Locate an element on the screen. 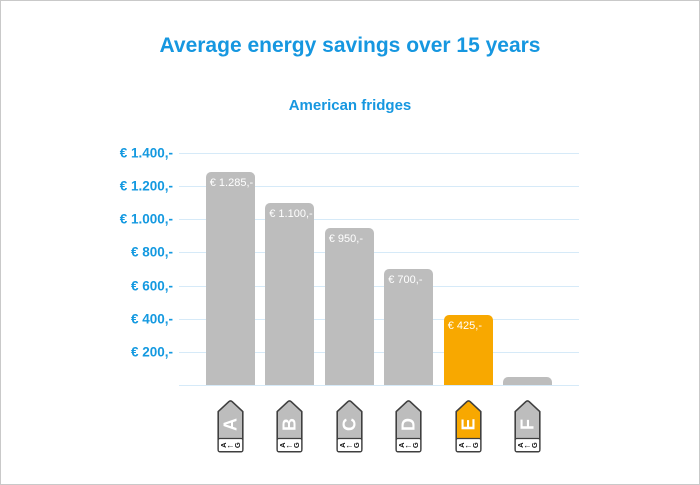 Image resolution: width=700 pixels, height=485 pixels. energy-label-icon-C: C A←G is located at coordinates (349, 426).